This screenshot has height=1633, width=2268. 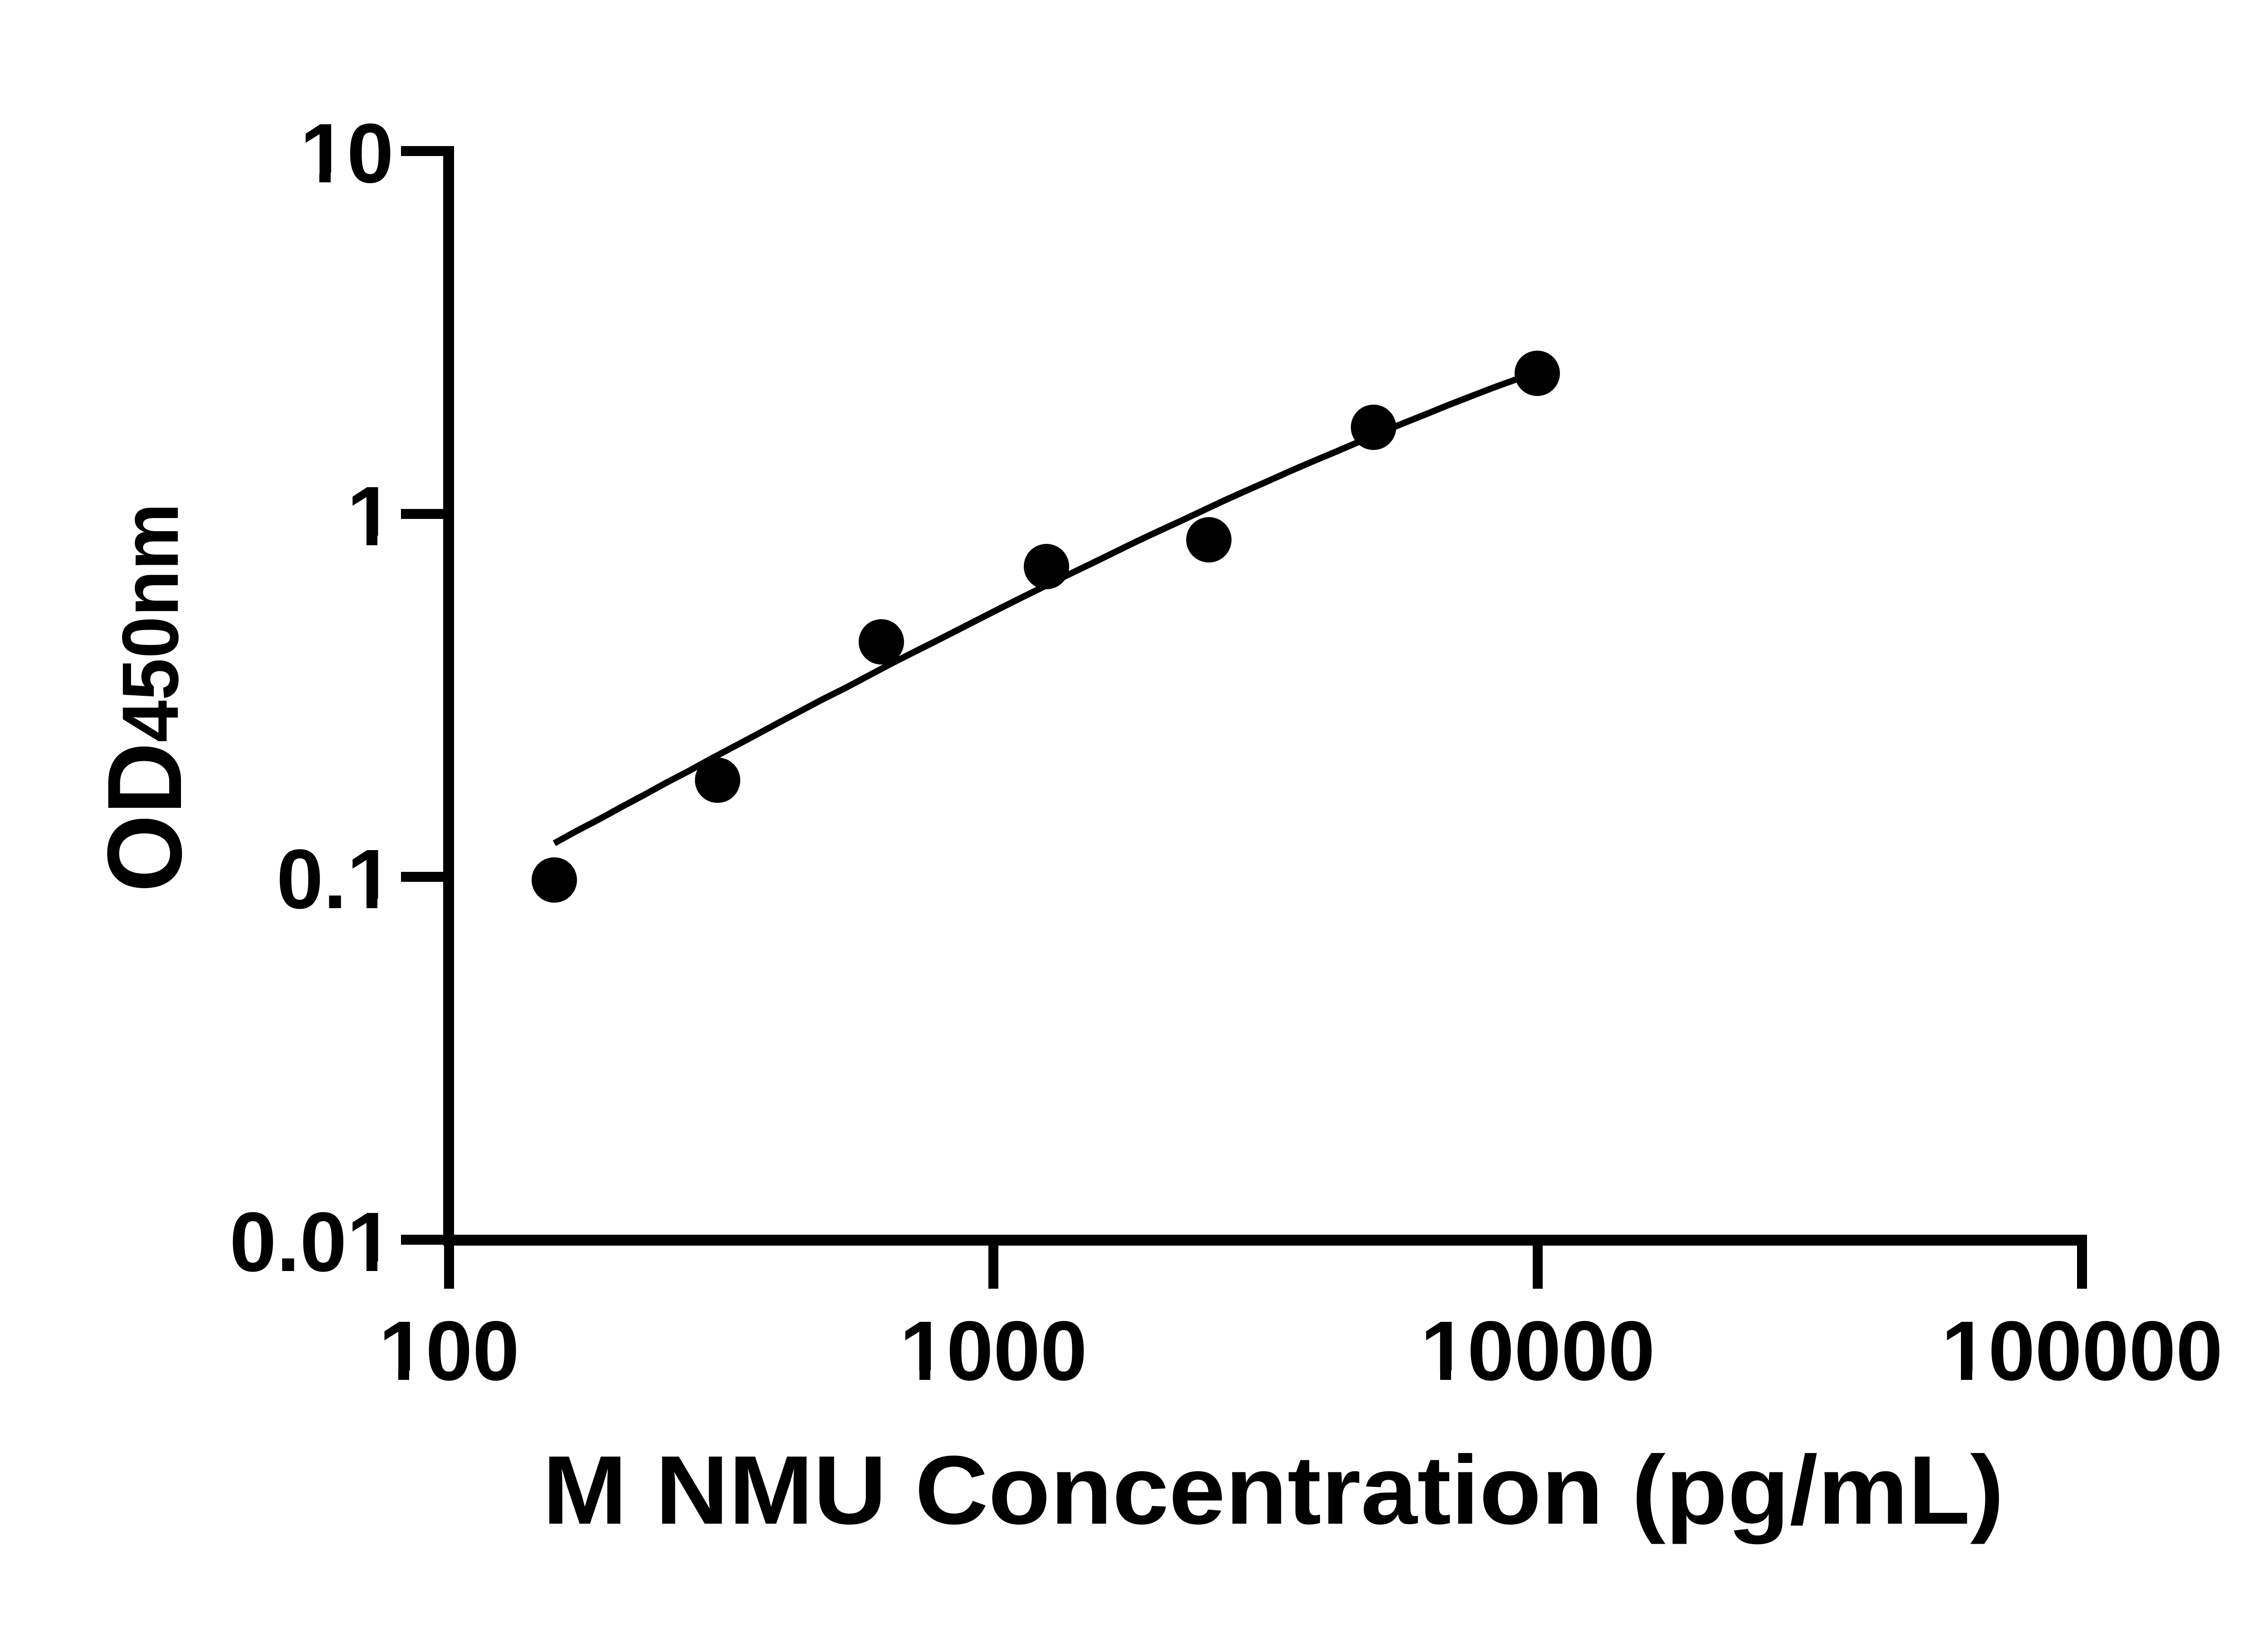 What do you see at coordinates (1537, 1351) in the screenshot?
I see `svg-text: 10000` at bounding box center [1537, 1351].